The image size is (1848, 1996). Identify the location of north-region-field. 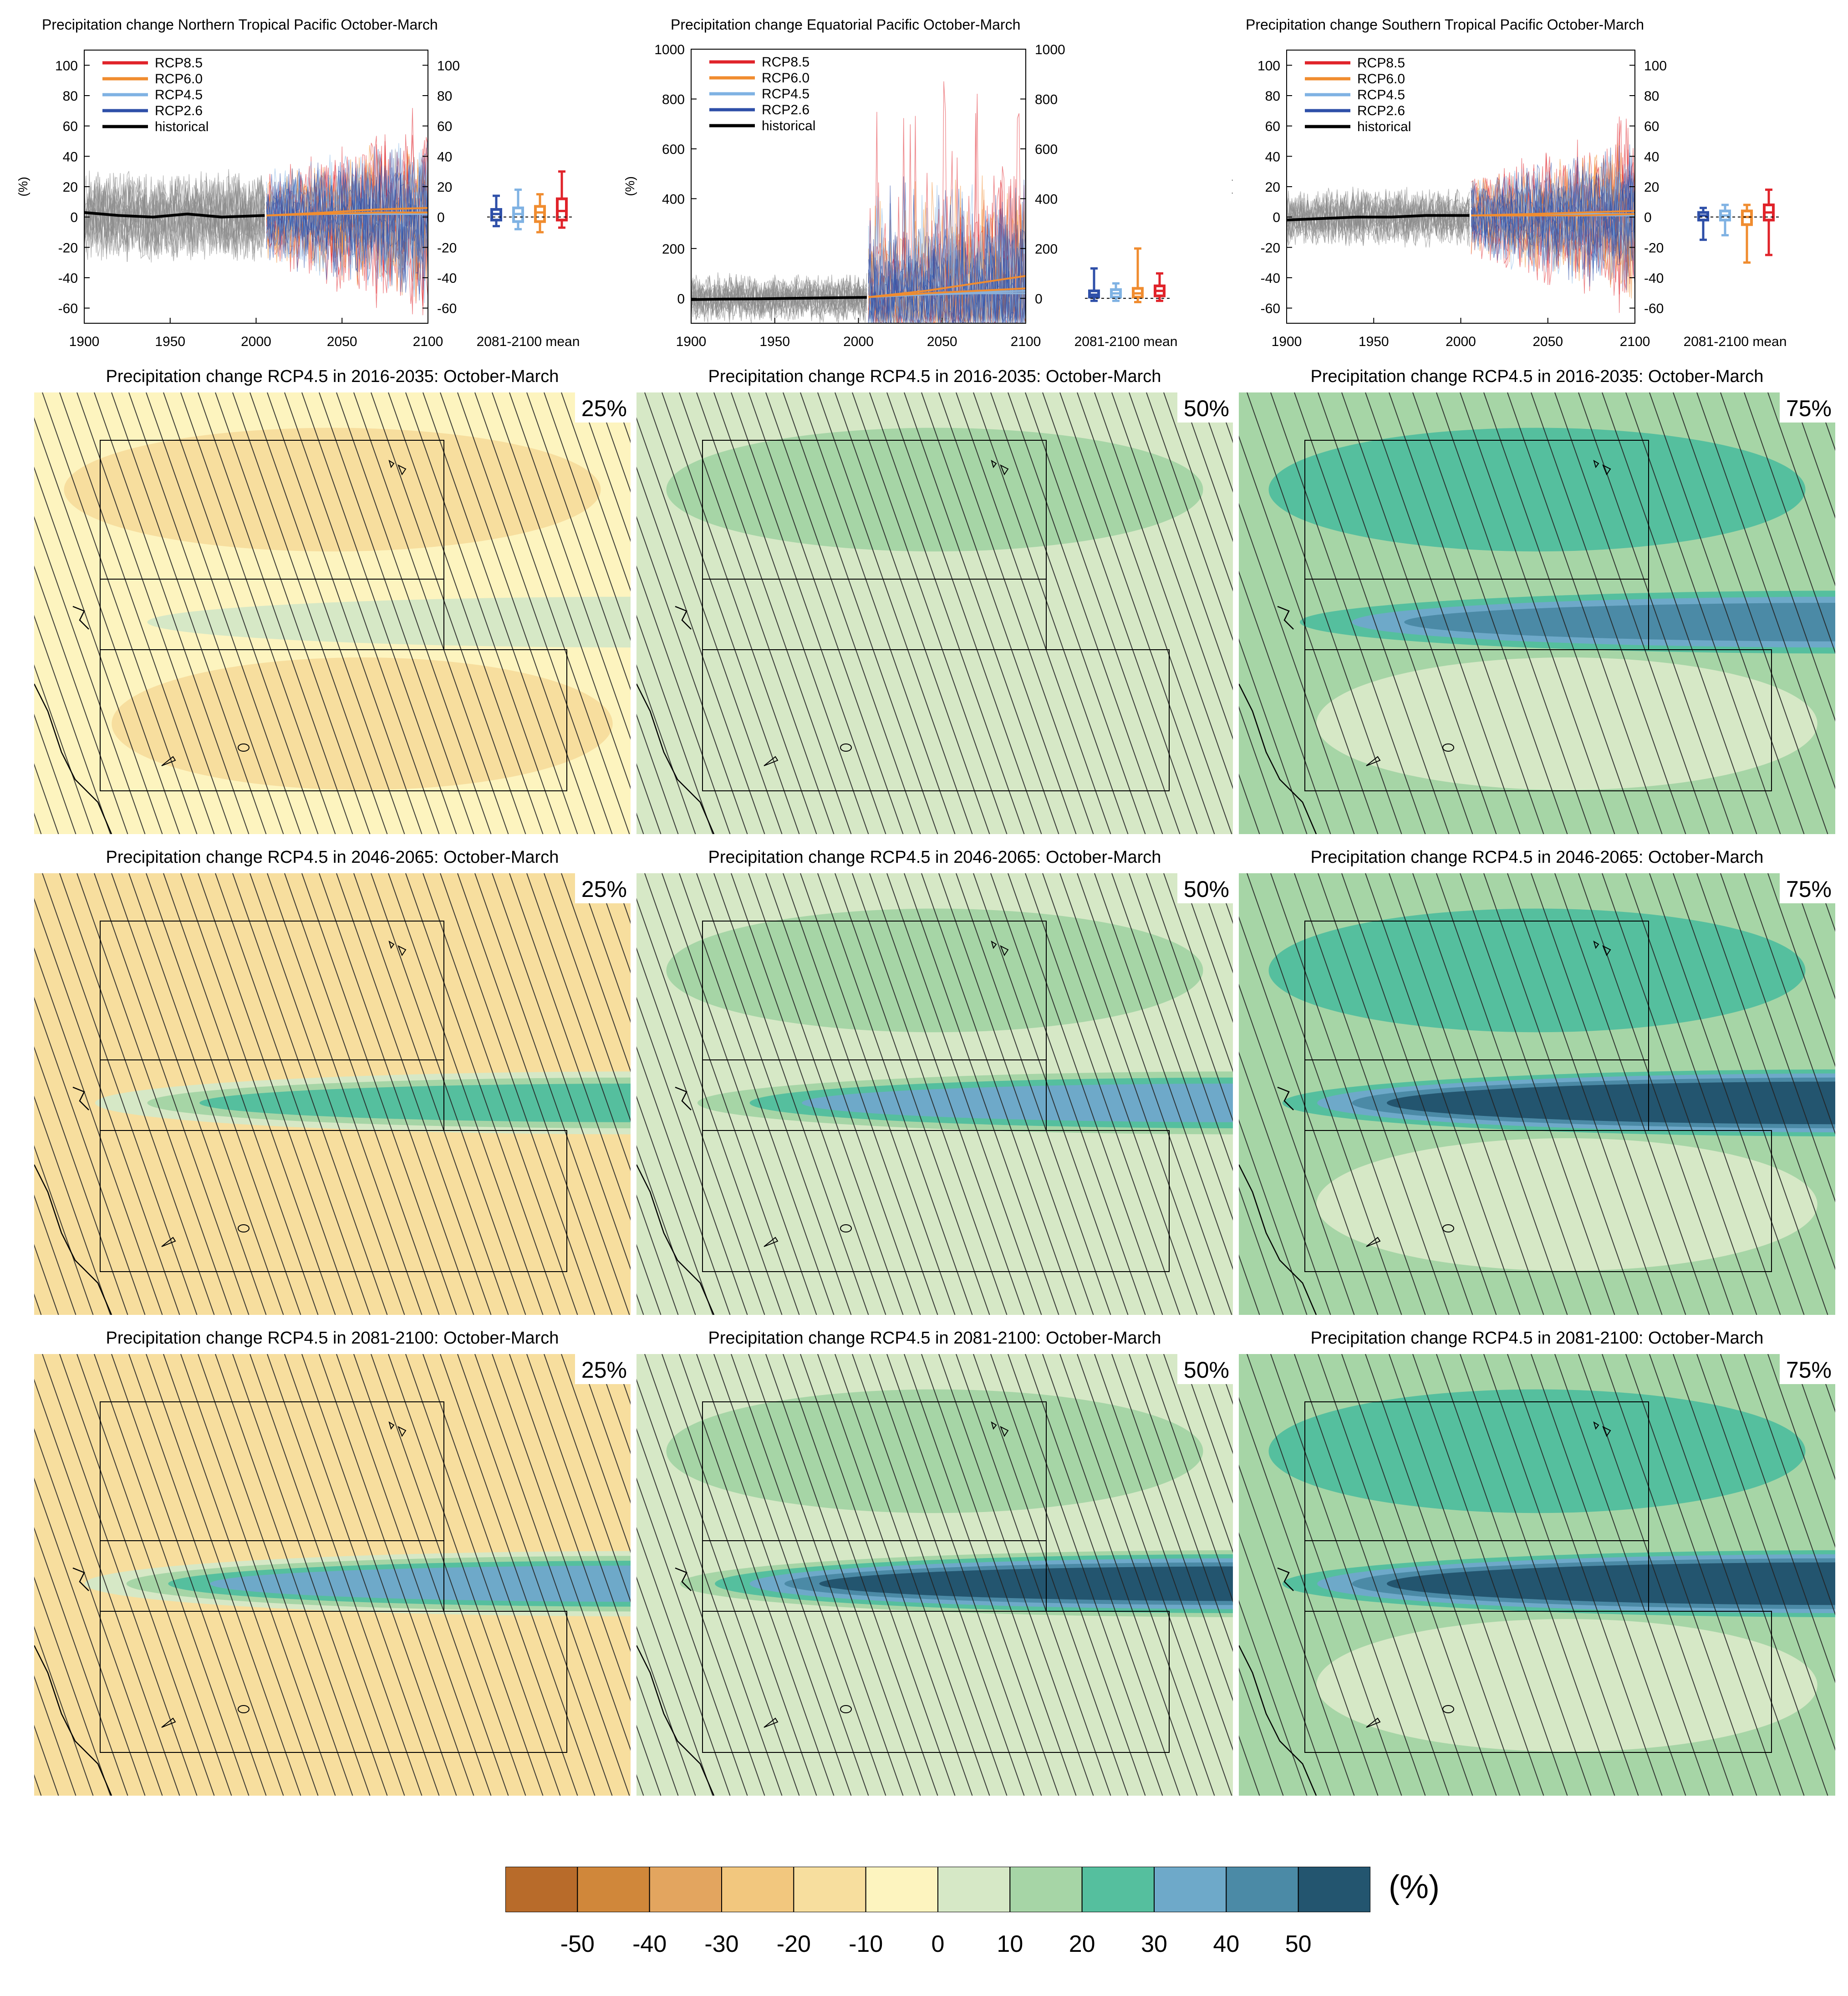
(1537, 971).